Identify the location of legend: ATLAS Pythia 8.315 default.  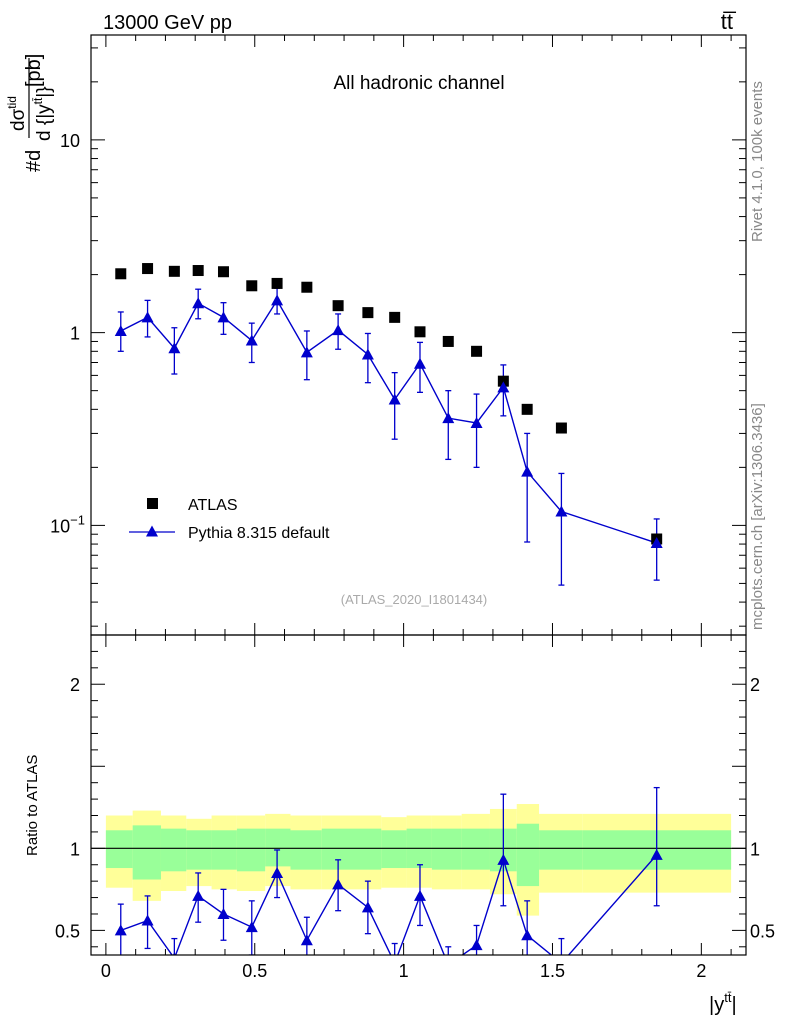
(229, 519).